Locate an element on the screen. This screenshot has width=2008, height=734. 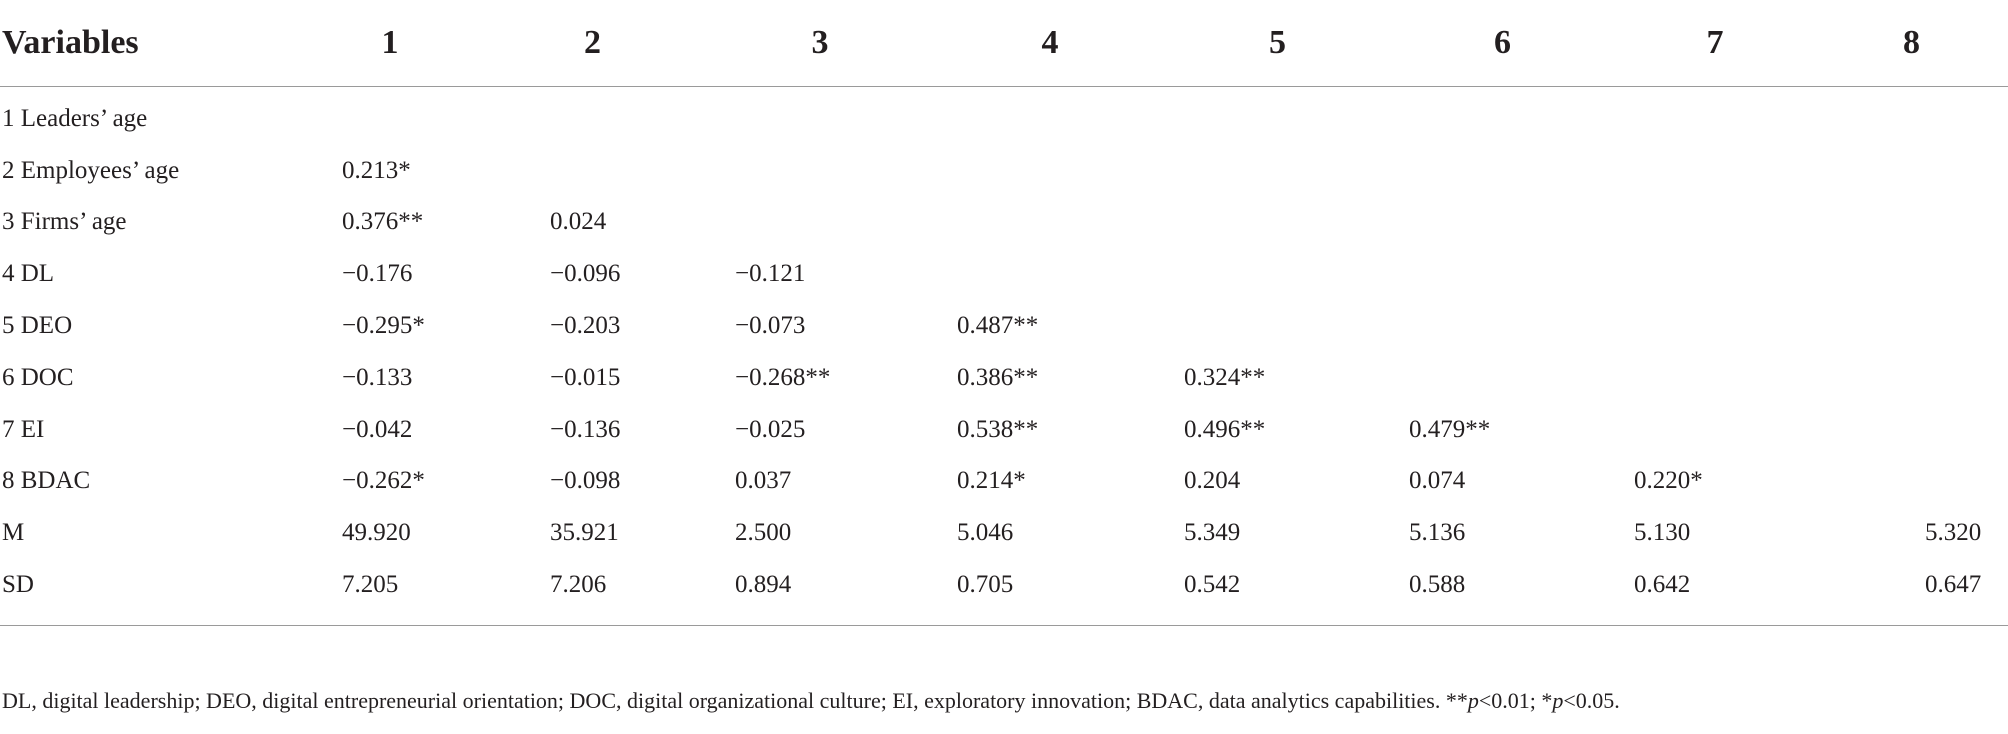
header-col-5: 5 is located at coordinates (1277, 43).